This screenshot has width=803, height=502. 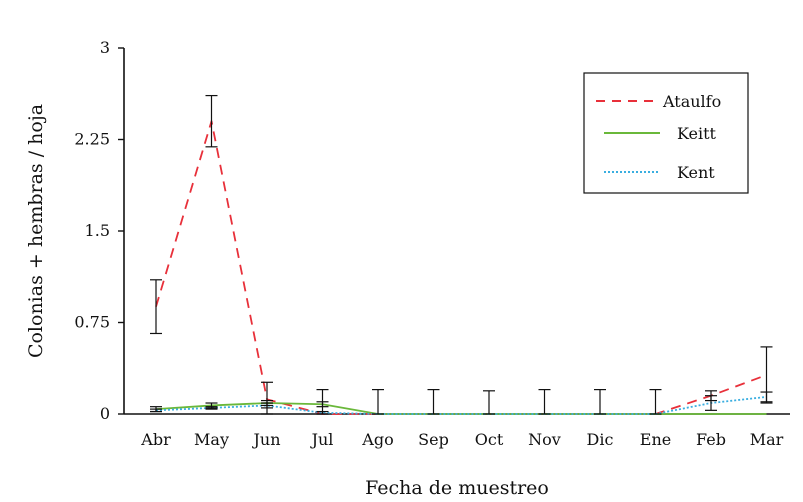 I want to click on x-tick-label-ago: Ago, so click(x=377, y=439).